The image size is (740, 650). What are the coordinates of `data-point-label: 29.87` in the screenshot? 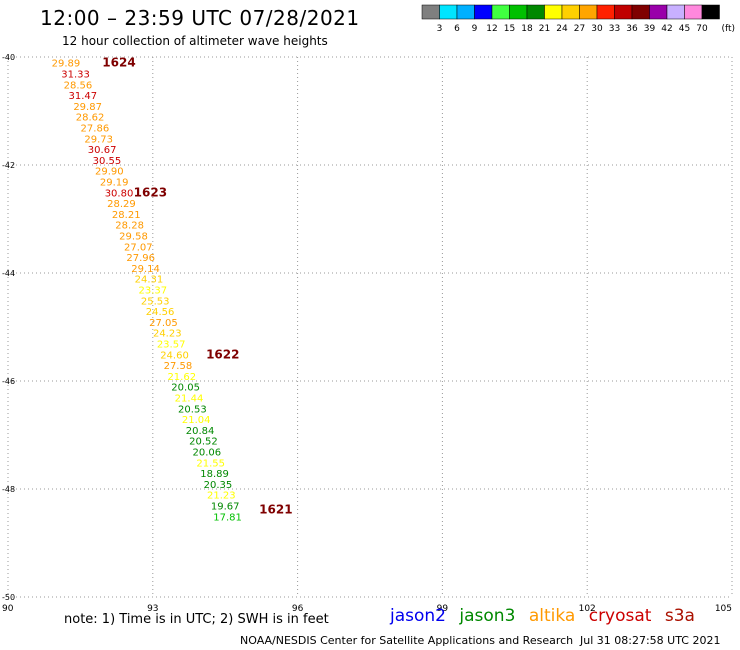 It's located at (87, 107).